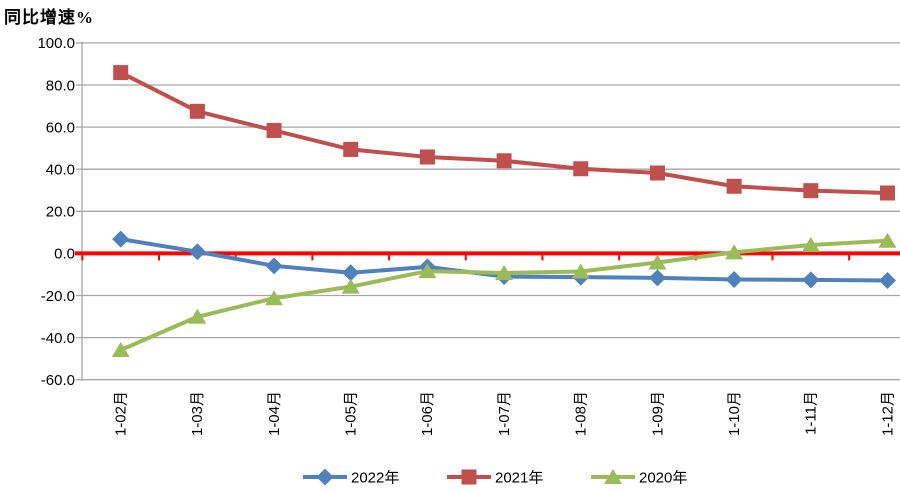 This screenshot has height=493, width=900. Describe the element at coordinates (734, 413) in the screenshot. I see `x-axis-tick-label: 1-10月` at that location.